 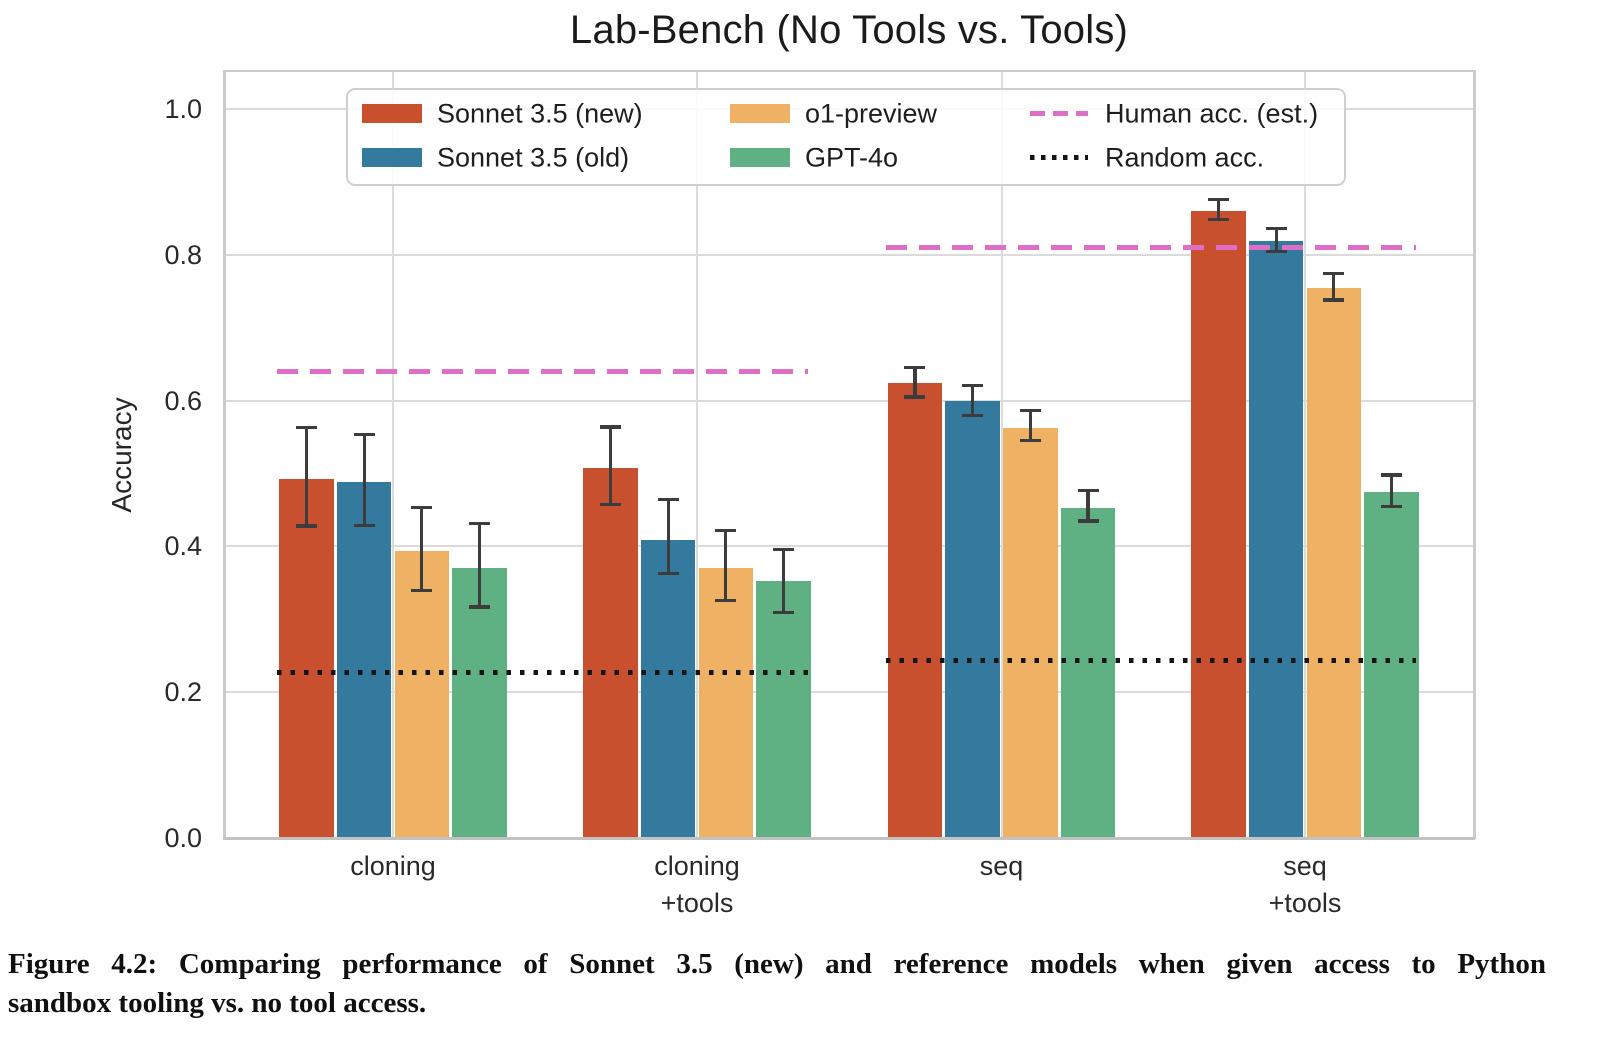 What do you see at coordinates (1001, 866) in the screenshot?
I see `x-tick-label: seq` at bounding box center [1001, 866].